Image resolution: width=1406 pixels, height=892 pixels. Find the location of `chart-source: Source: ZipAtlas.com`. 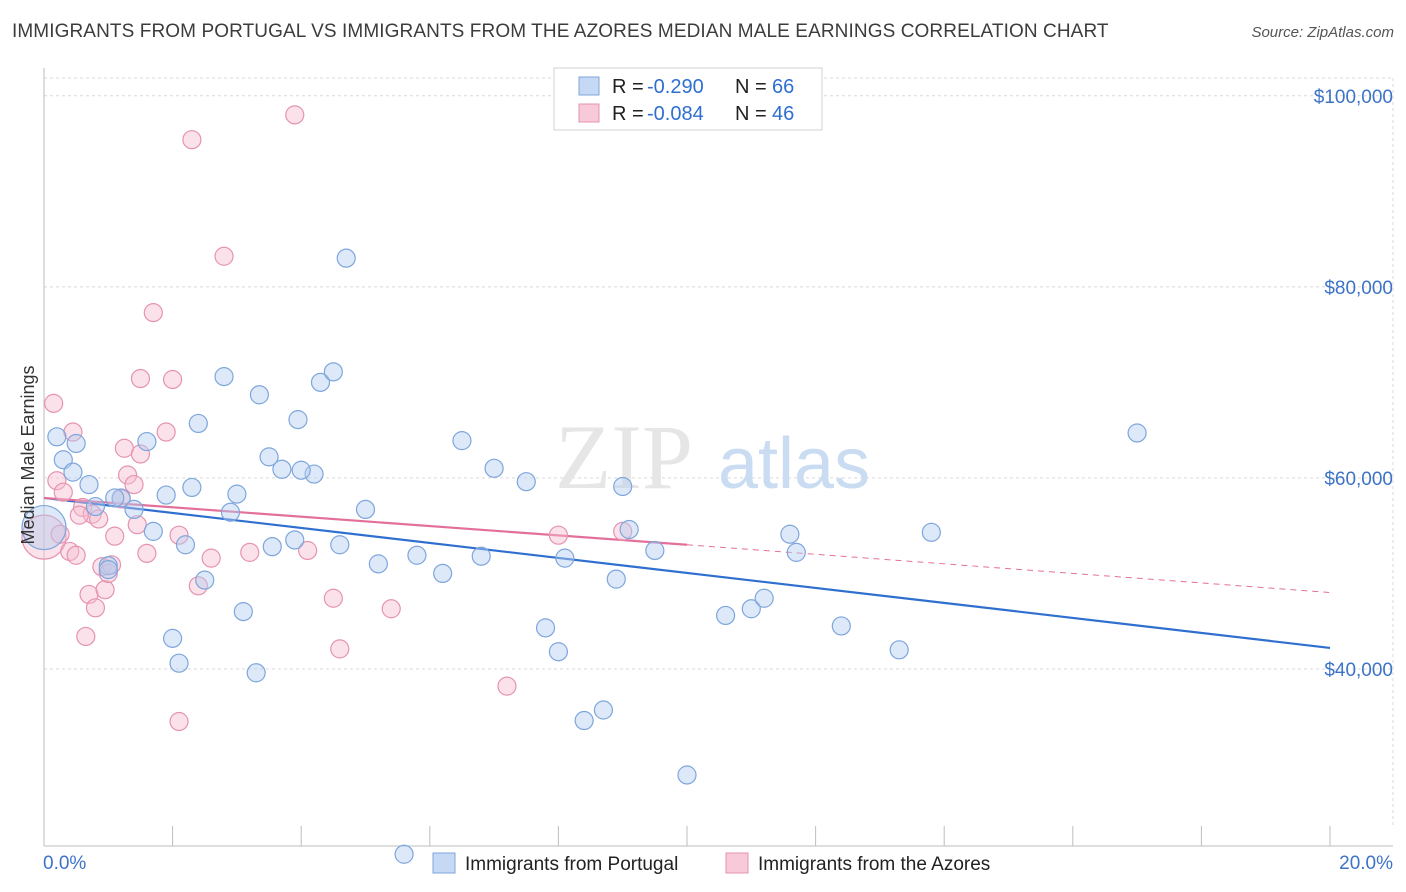

chart-source: Source: ZipAtlas.com is located at coordinates (1322, 32).